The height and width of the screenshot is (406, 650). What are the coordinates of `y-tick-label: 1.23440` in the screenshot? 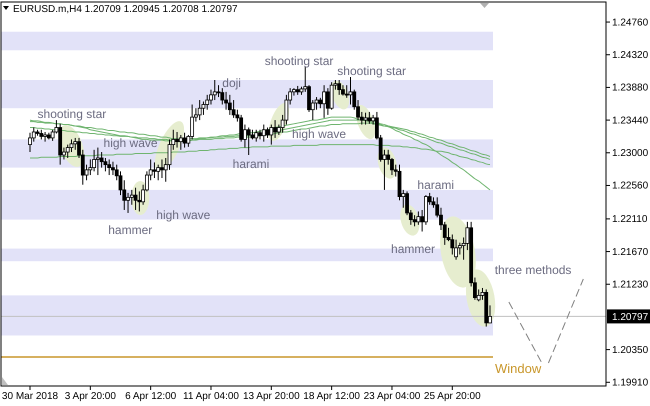 It's located at (630, 120).